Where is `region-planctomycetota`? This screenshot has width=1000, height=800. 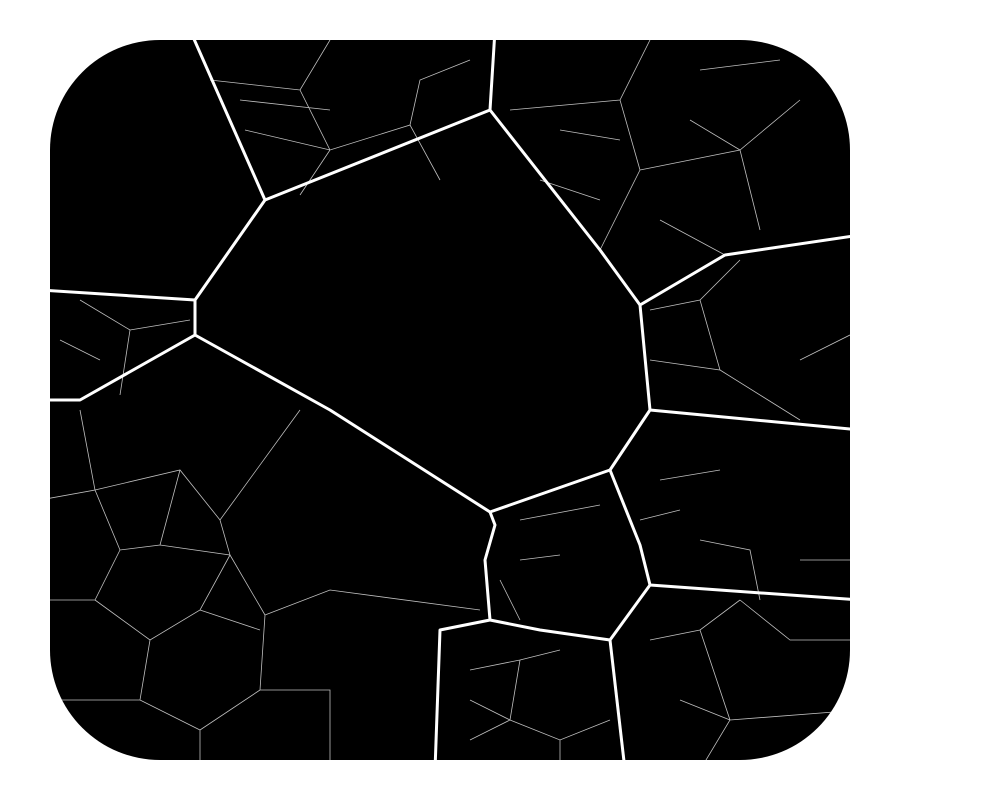 region-planctomycetota is located at coordinates (342, 115).